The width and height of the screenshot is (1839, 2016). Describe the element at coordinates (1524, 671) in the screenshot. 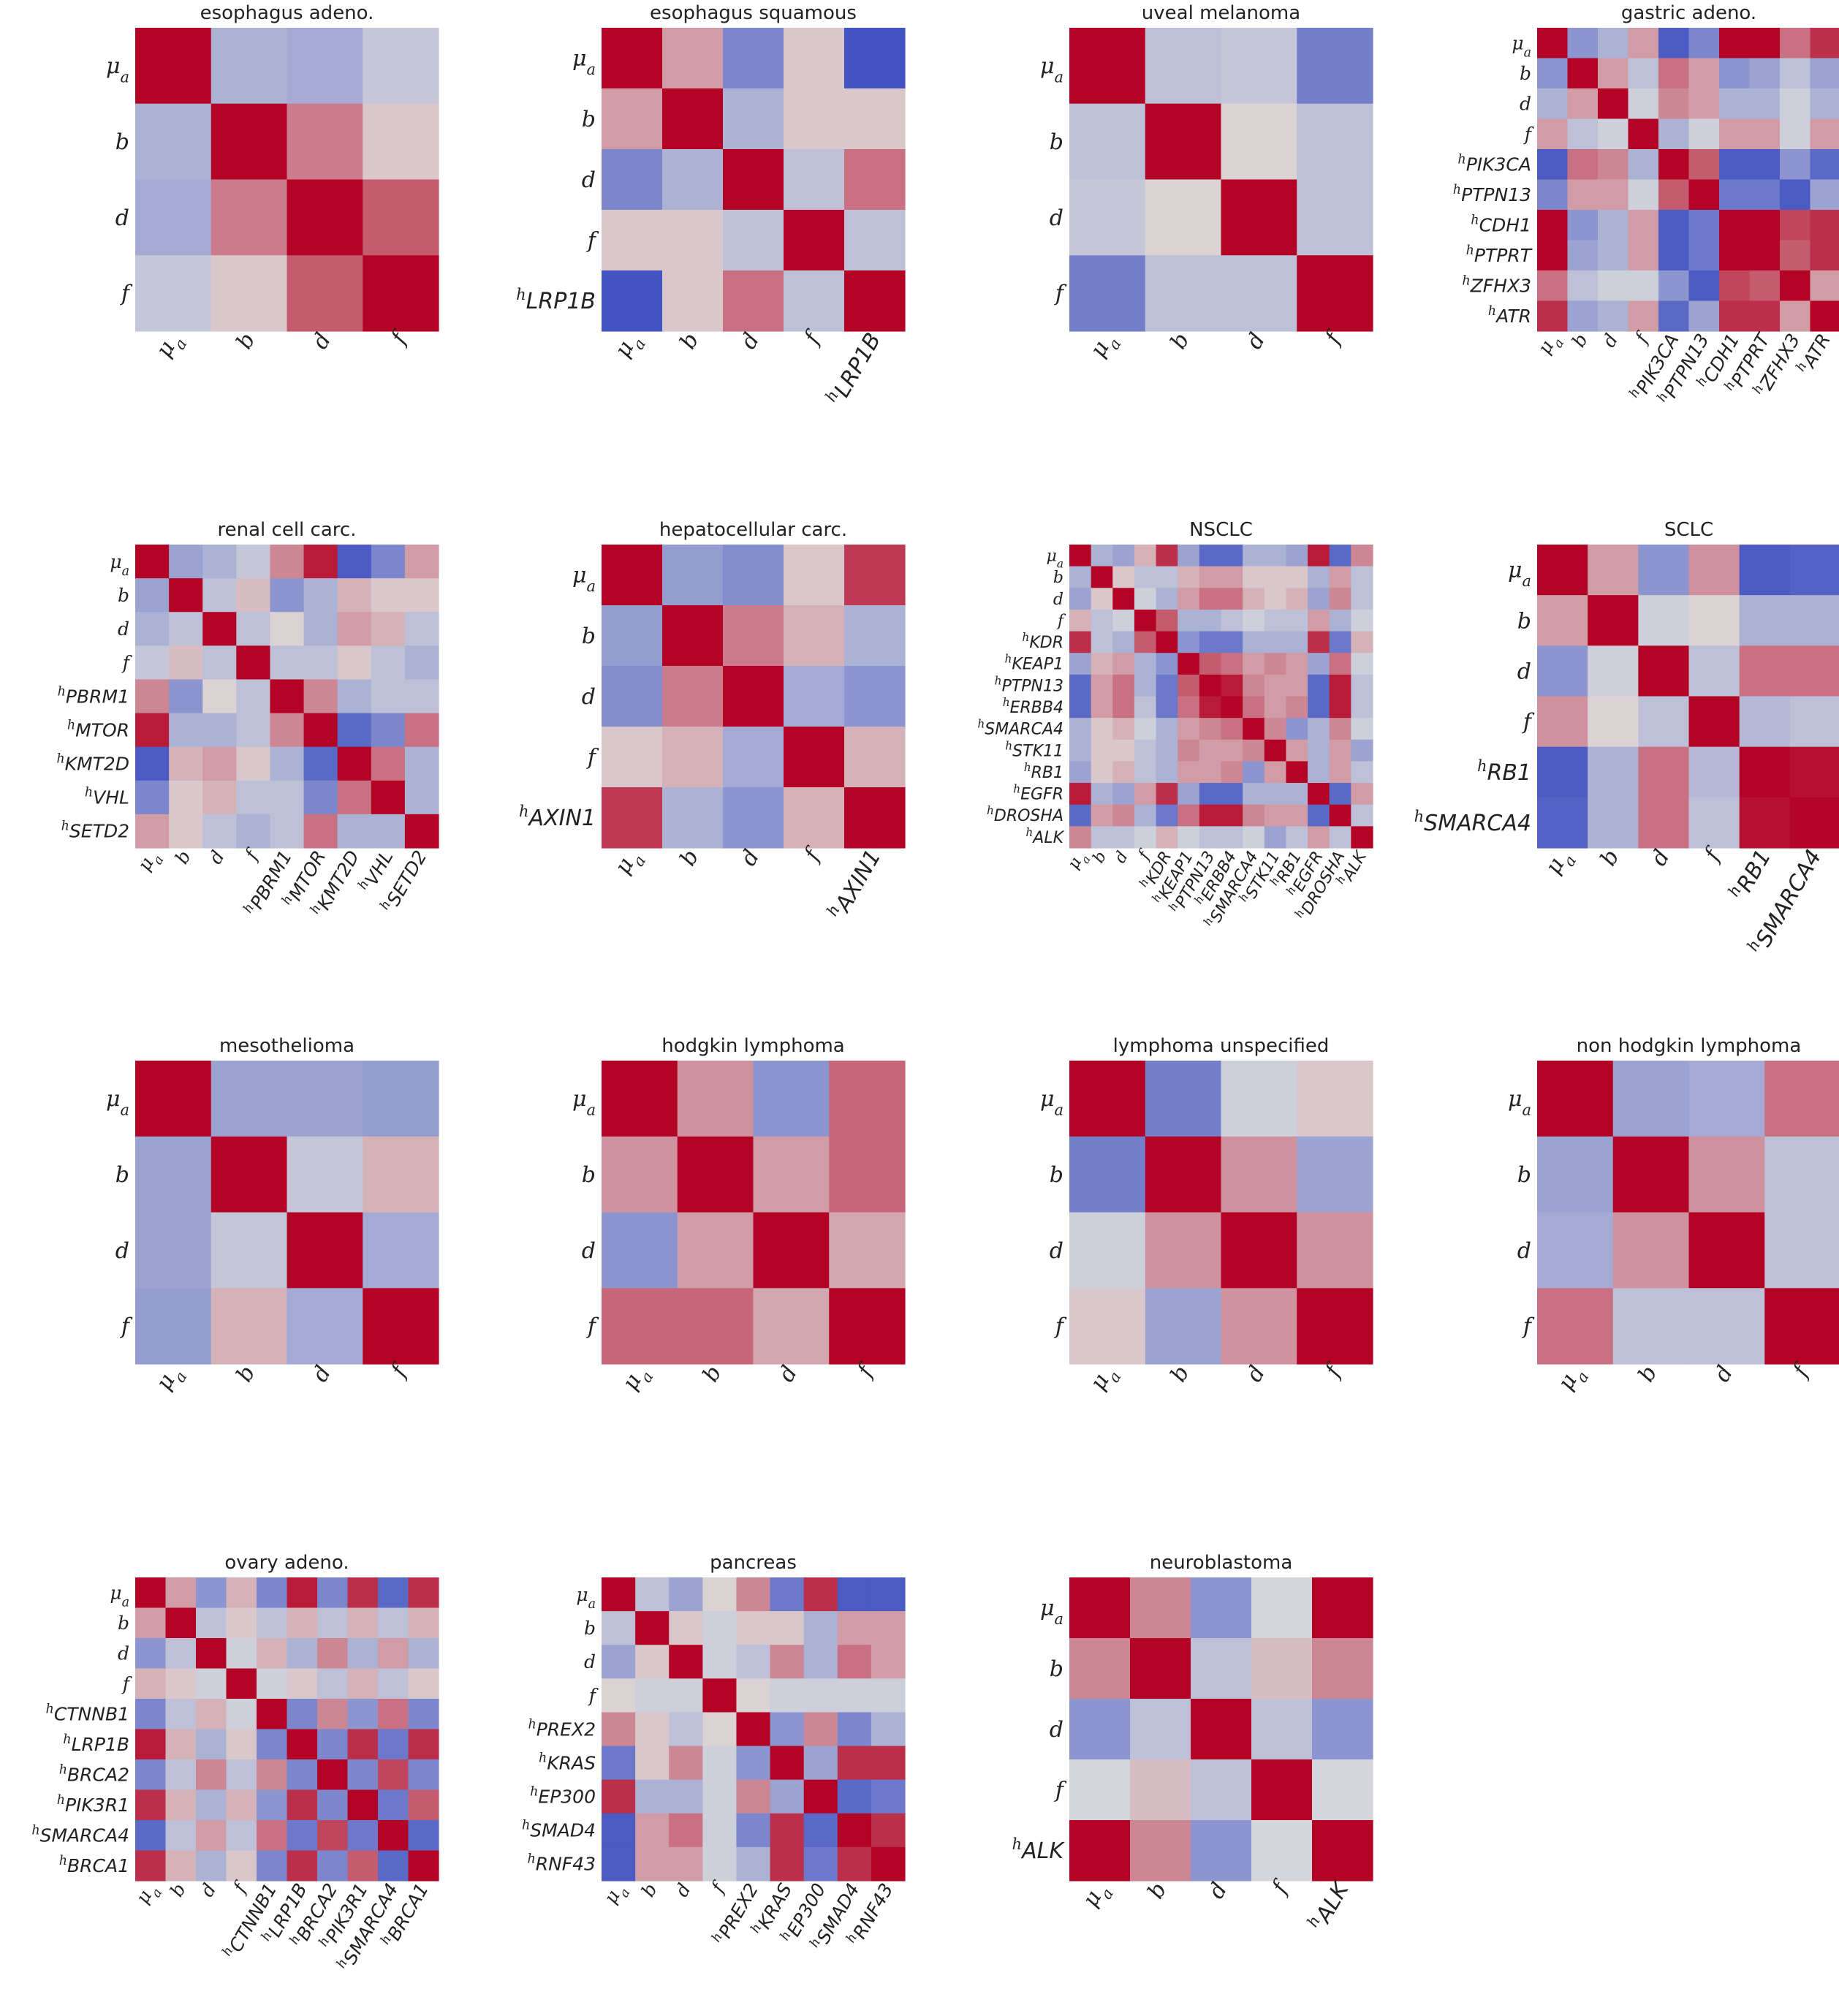

I see `y-tick-label: d` at that location.